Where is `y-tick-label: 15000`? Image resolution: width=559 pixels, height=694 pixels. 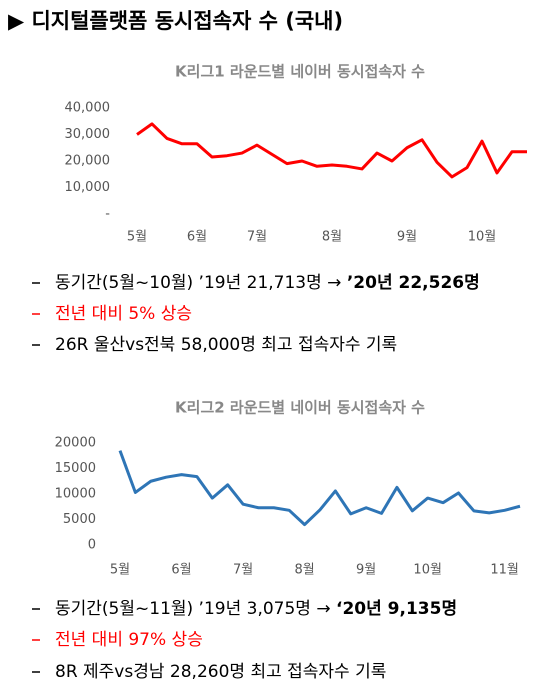
y-tick-label: 15000 is located at coordinates (75, 468).